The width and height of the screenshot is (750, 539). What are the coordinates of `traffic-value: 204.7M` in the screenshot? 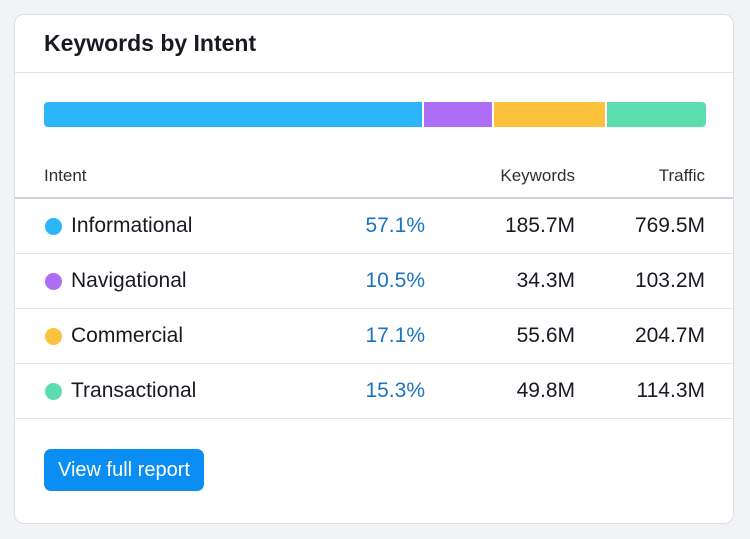 It's located at (669, 335).